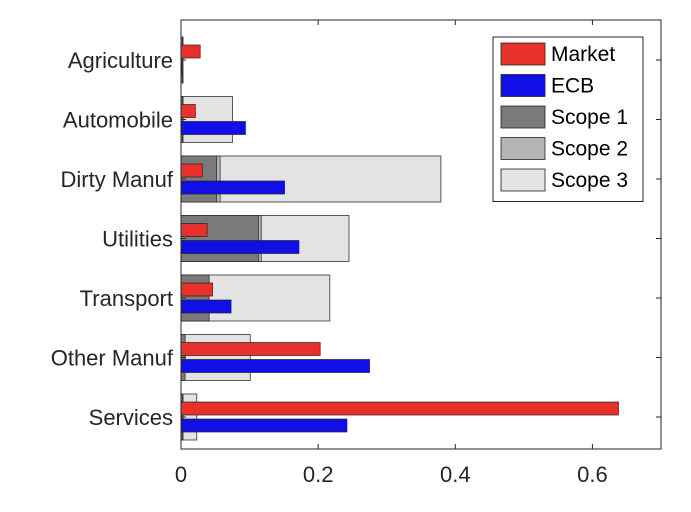 The width and height of the screenshot is (691, 512). I want to click on category-label-agriculture: Agriculture, so click(120, 60).